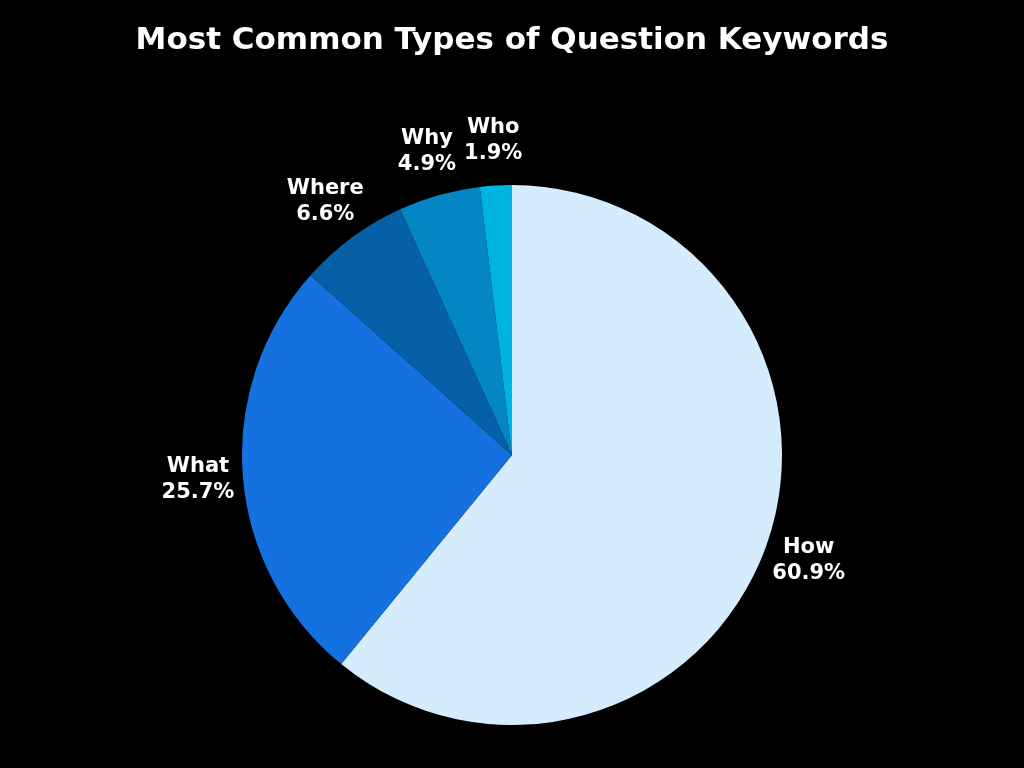  Describe the element at coordinates (198, 465) in the screenshot. I see `slice-label: What` at that location.